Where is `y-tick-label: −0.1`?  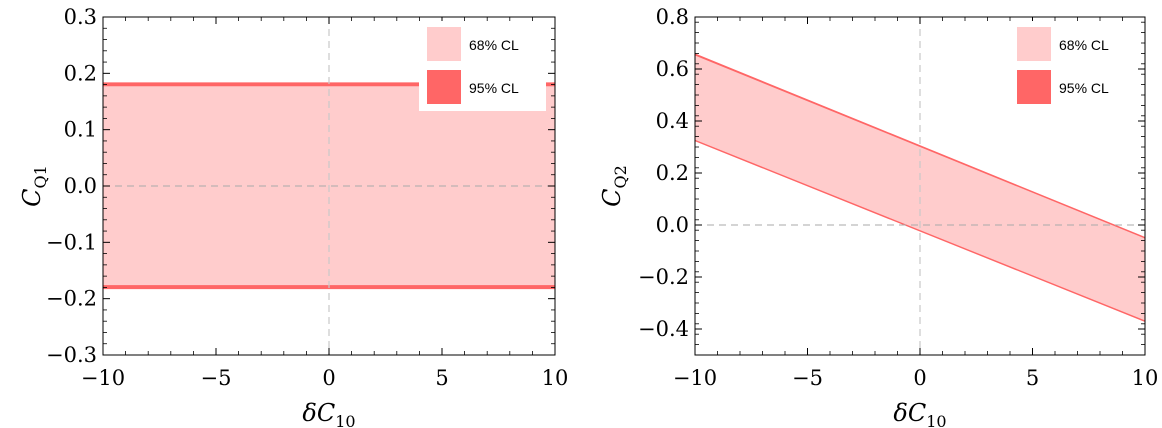 y-tick-label: −0.1 is located at coordinates (71, 242).